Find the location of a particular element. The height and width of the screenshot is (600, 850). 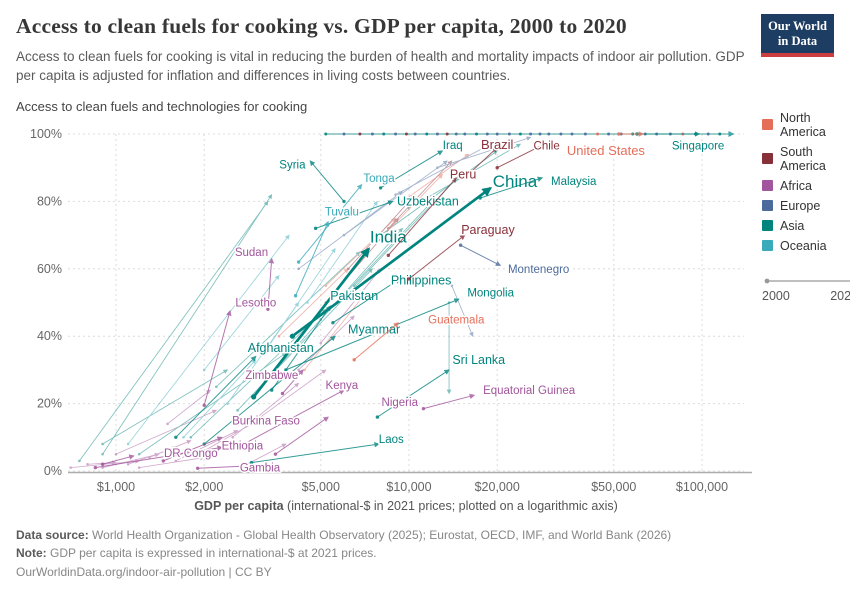

x-tick-label: $1,000 is located at coordinates (116, 487).